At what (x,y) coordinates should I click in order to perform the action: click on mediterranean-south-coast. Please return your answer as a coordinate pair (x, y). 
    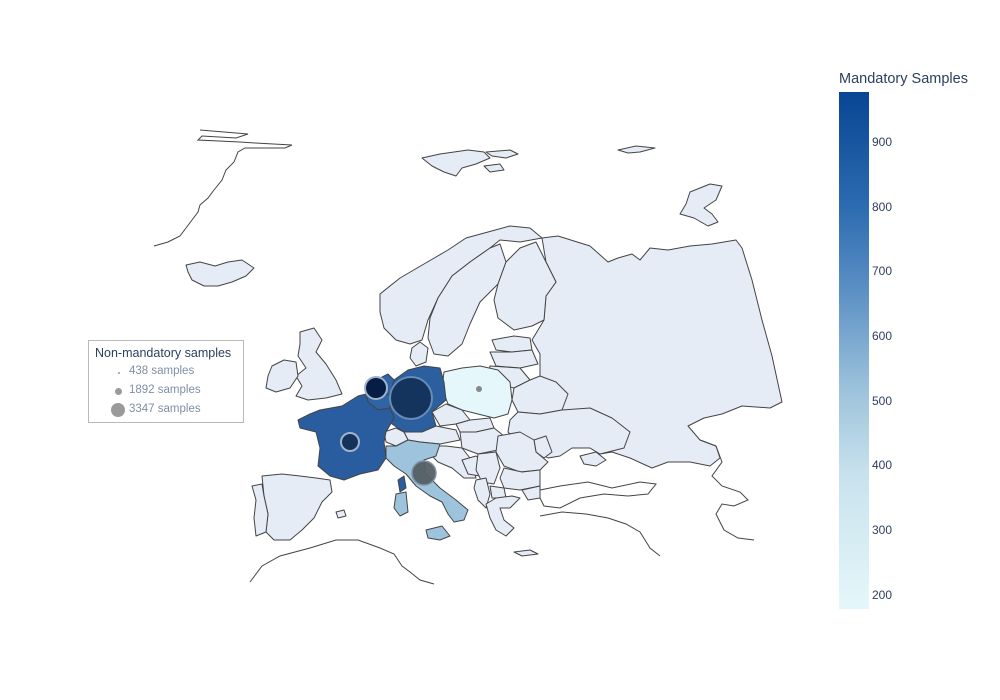
    Looking at the image, I should click on (455, 548).